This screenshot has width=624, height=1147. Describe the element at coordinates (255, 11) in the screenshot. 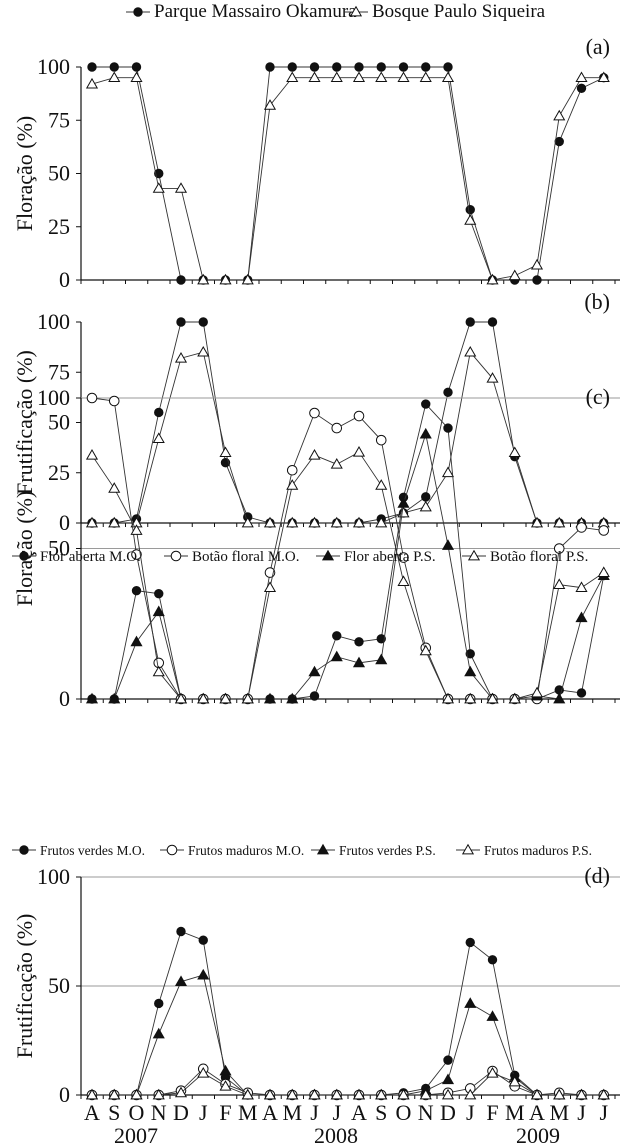

I see `legend-label: Parque Massairo Okamura` at that location.